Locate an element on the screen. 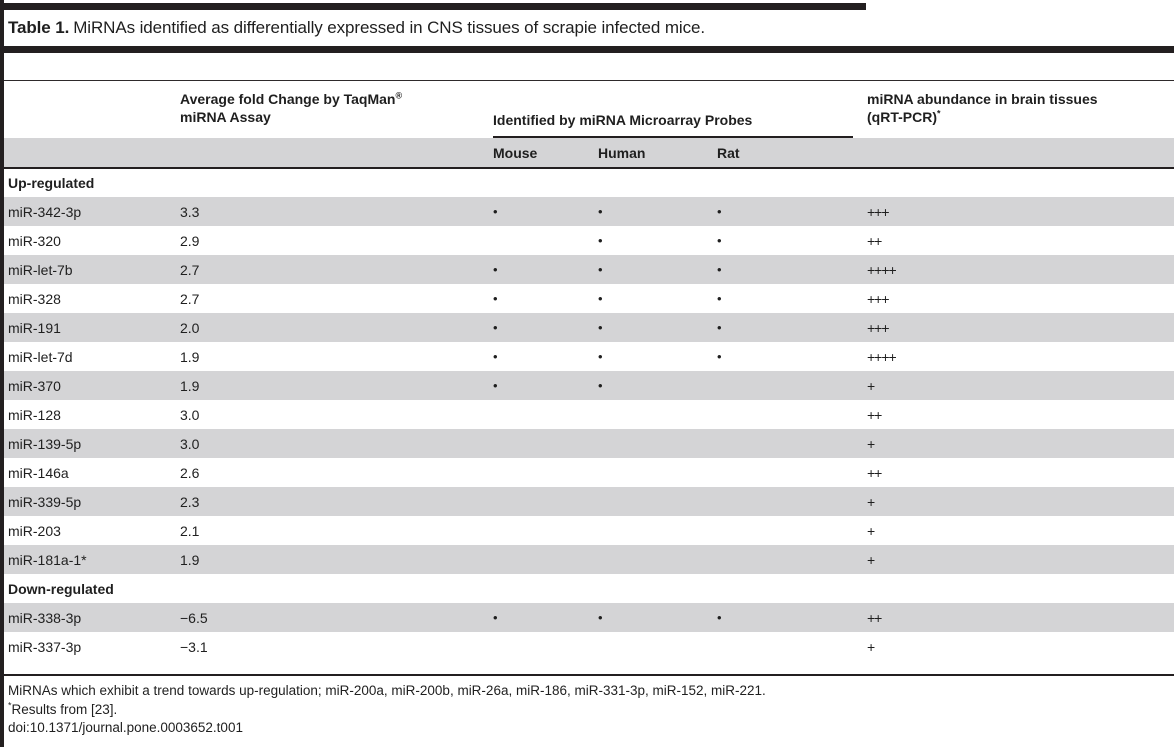 This screenshot has width=1174, height=747. cell-name: miR-370 is located at coordinates (34, 385).